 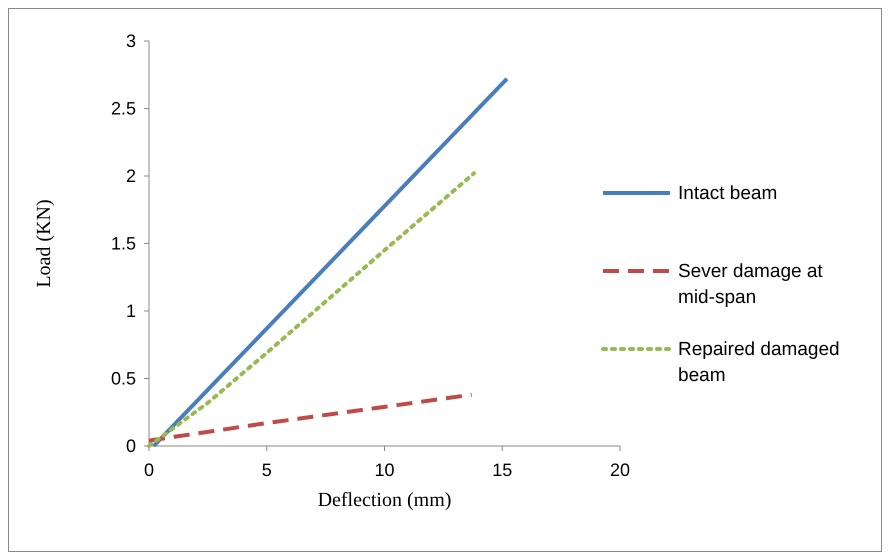 What do you see at coordinates (620, 470) in the screenshot?
I see `x-tick-label: 20` at bounding box center [620, 470].